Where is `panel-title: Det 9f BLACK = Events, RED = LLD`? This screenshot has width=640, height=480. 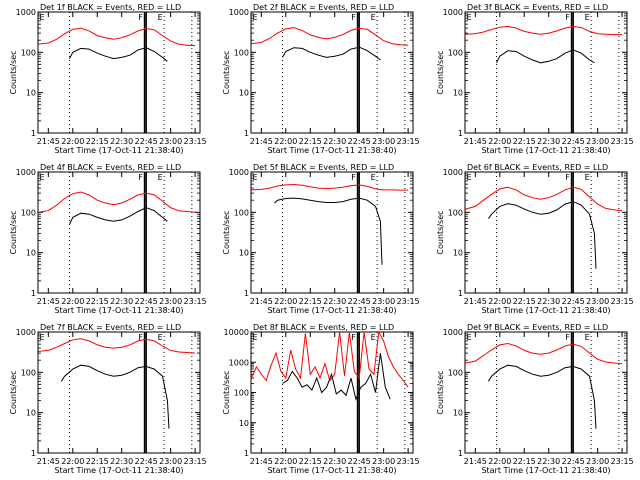
panel-title: Det 9f BLACK = Events, RED = LLD is located at coordinates (537, 327).